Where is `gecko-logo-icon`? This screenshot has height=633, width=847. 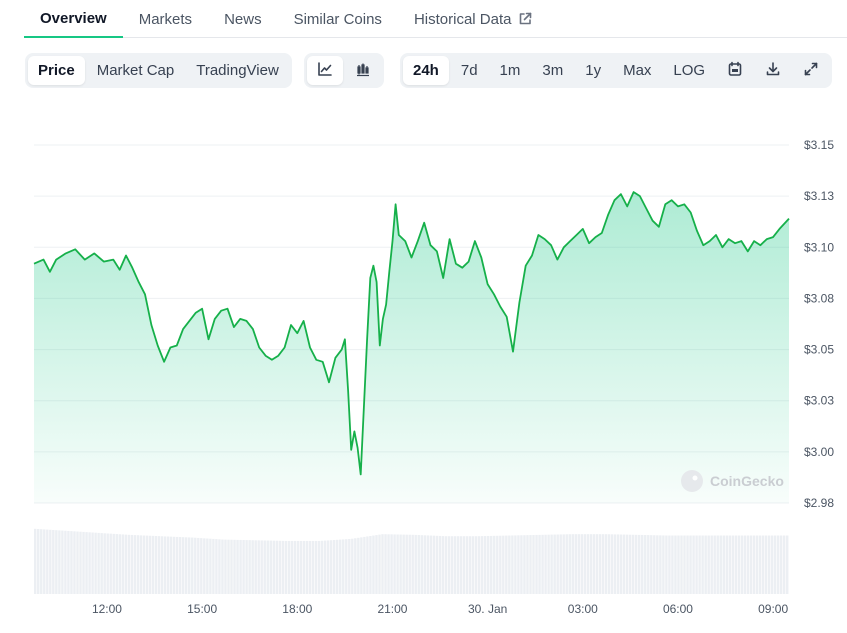 gecko-logo-icon is located at coordinates (692, 481).